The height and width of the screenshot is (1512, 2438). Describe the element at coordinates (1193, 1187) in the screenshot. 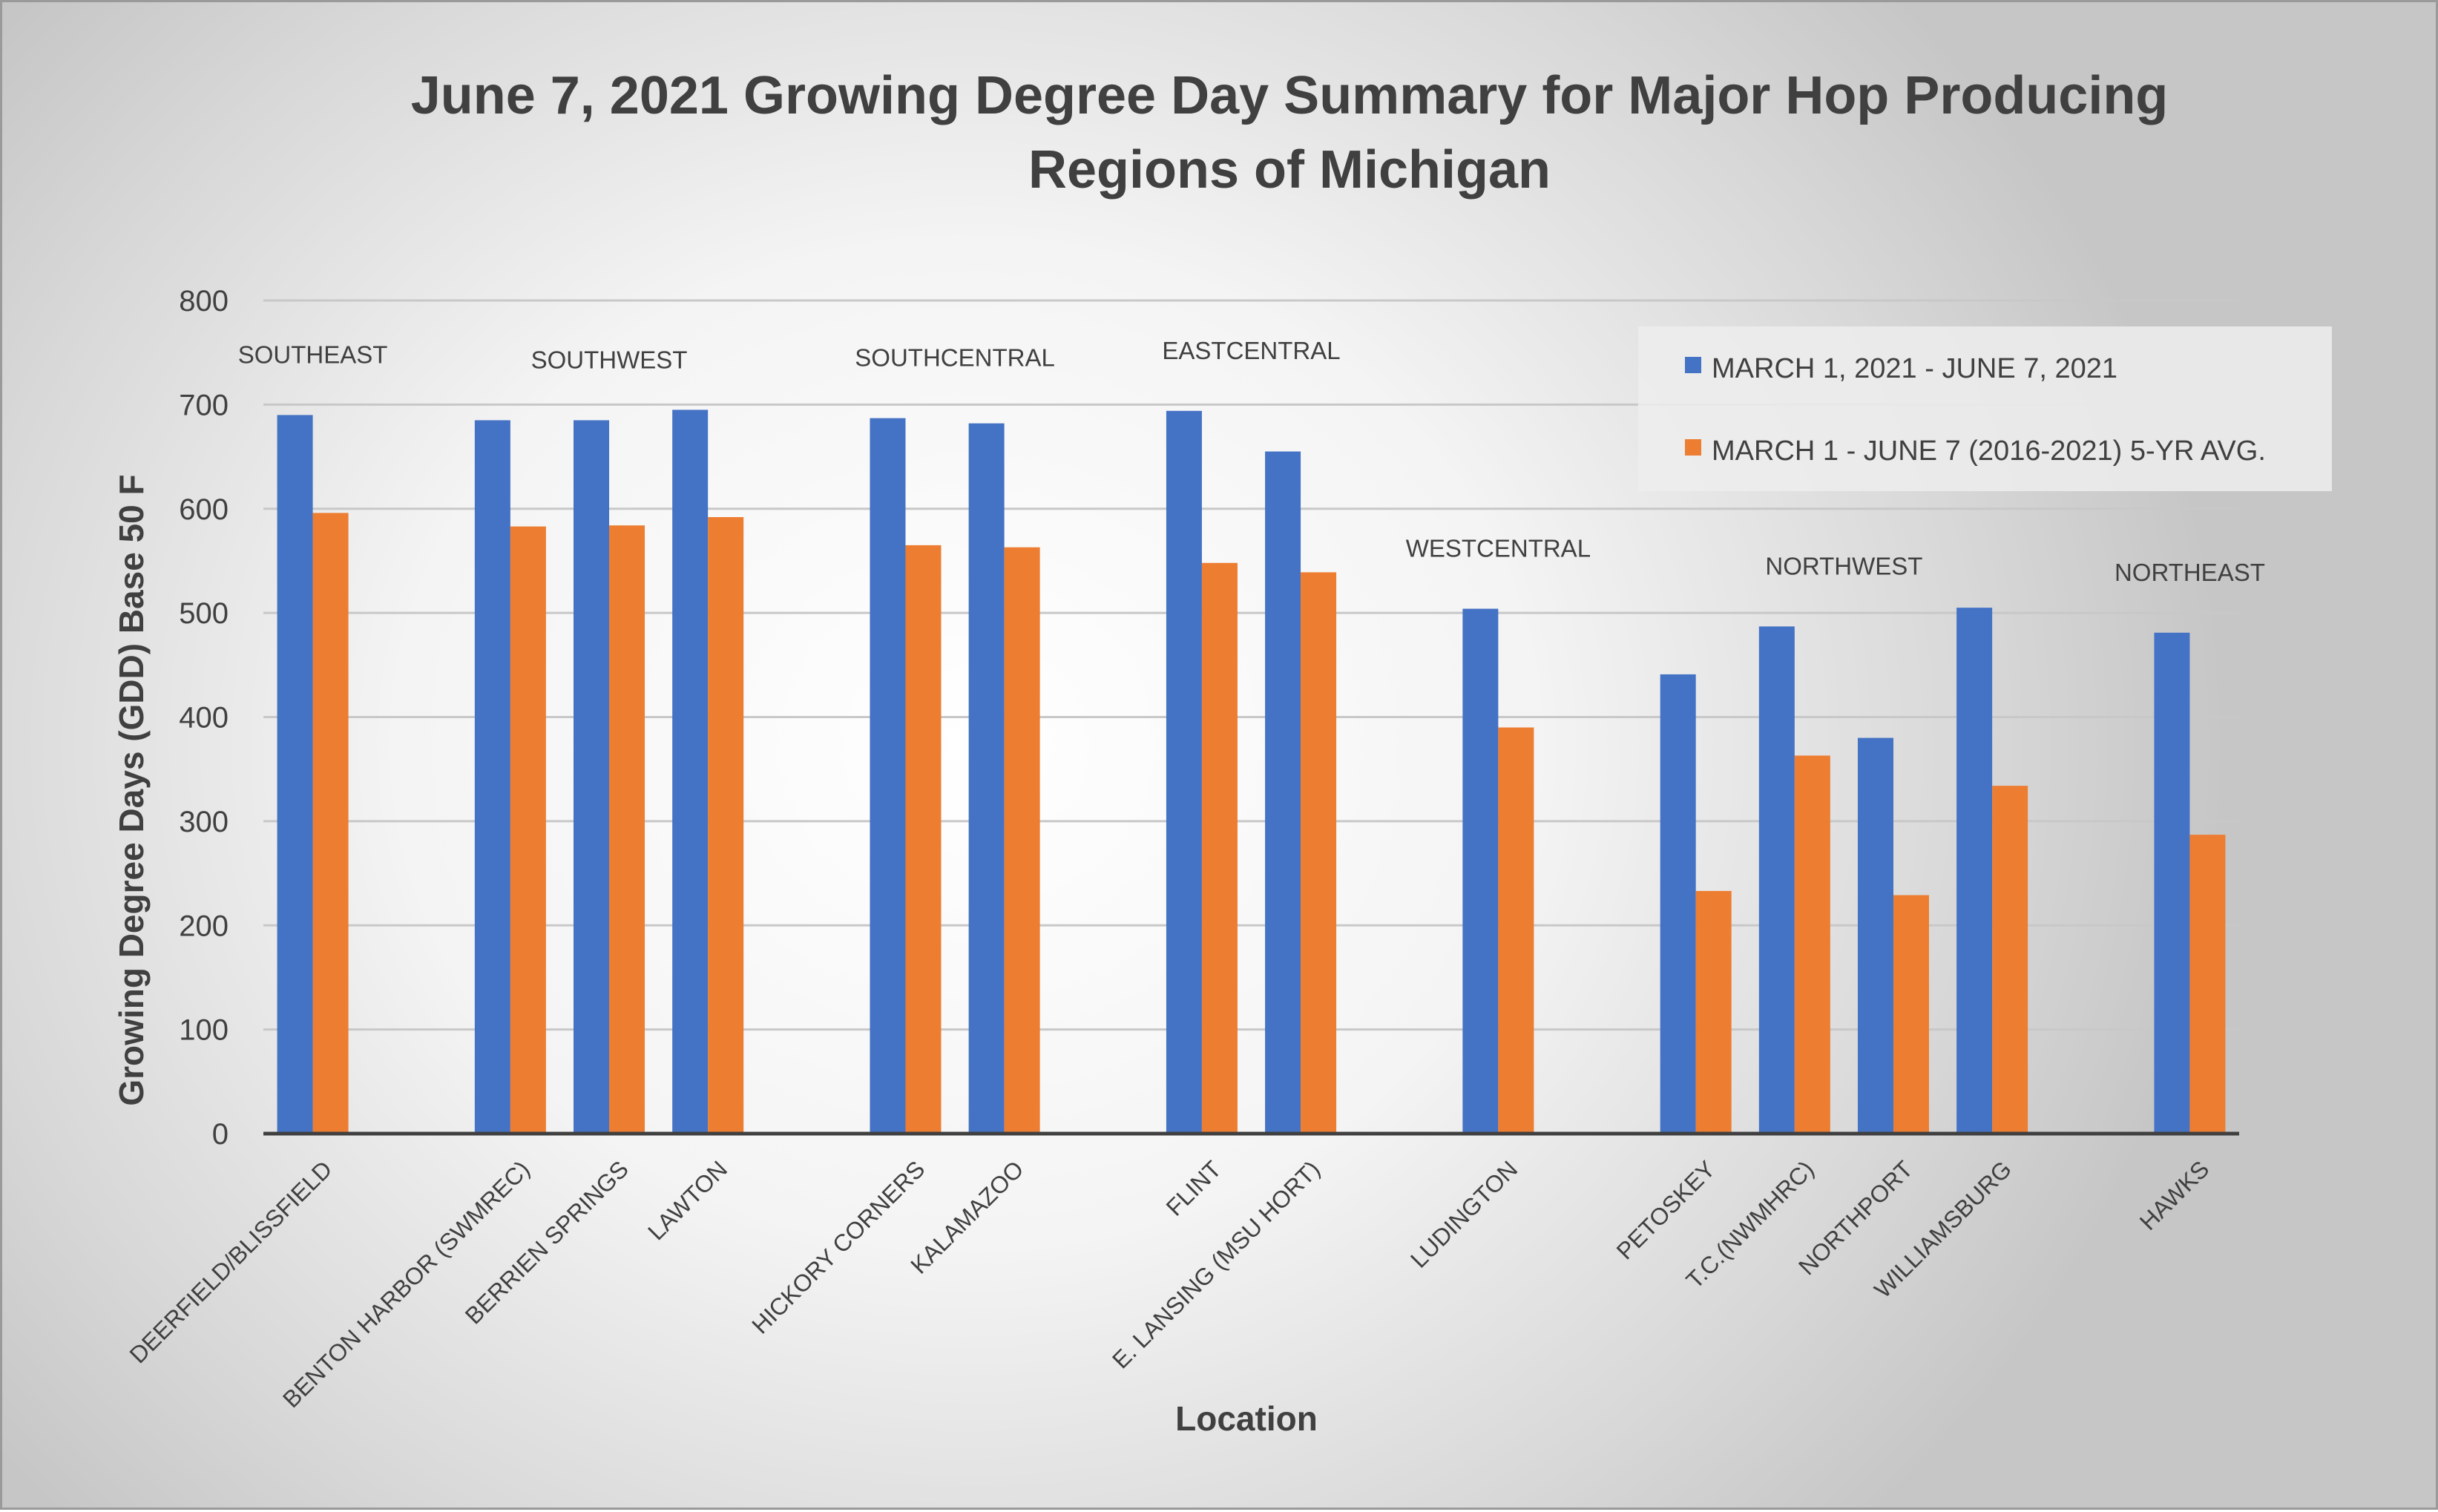

I see `x-tick-label: FLINT` at that location.